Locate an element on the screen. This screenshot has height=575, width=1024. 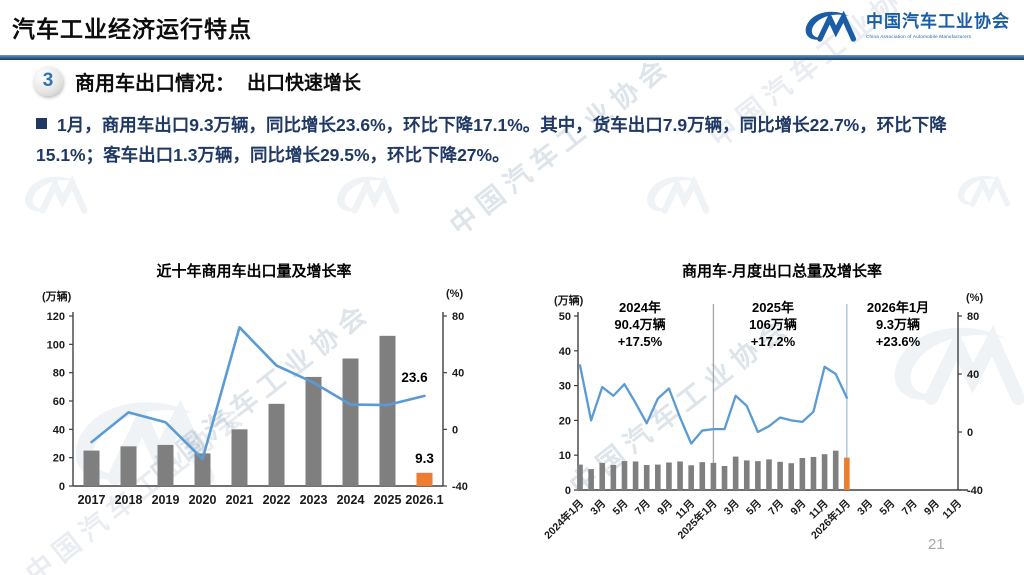
chart-title: 近十年商用车出口量及增长率 is located at coordinates (254, 271).